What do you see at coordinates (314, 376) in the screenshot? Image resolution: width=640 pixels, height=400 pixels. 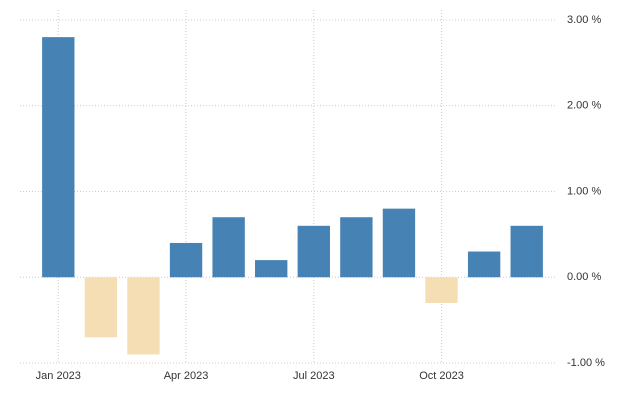 I see `x-tick-label: Jul 2023` at bounding box center [314, 376].